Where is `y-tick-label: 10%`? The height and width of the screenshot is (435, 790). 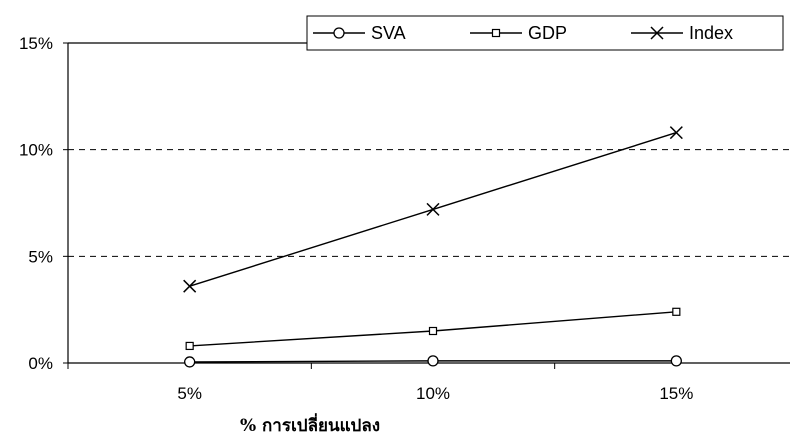 y-tick-label: 10% is located at coordinates (36, 150).